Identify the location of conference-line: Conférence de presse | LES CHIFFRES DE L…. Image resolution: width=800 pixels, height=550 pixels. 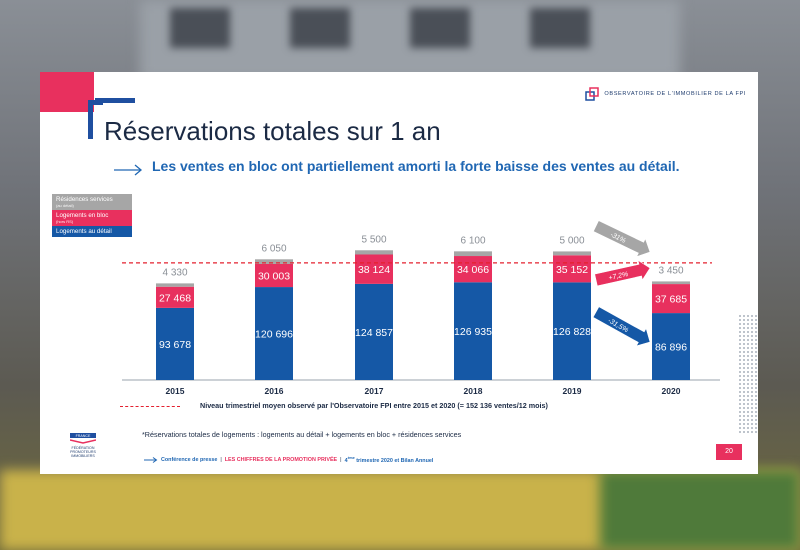
(288, 460).